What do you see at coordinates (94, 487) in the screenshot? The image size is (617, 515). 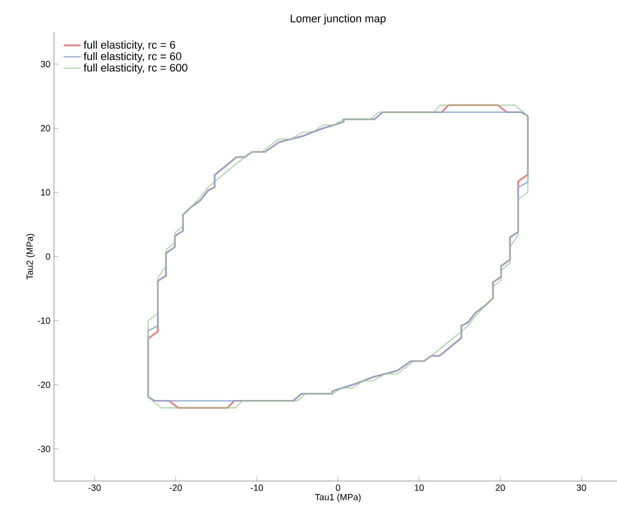 I see `x-tick-label: -30` at bounding box center [94, 487].